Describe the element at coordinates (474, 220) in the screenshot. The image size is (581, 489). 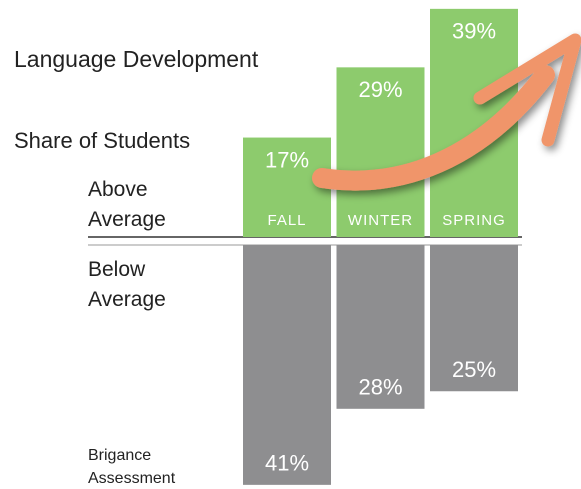
I see `x-tick-label: SPRING` at that location.